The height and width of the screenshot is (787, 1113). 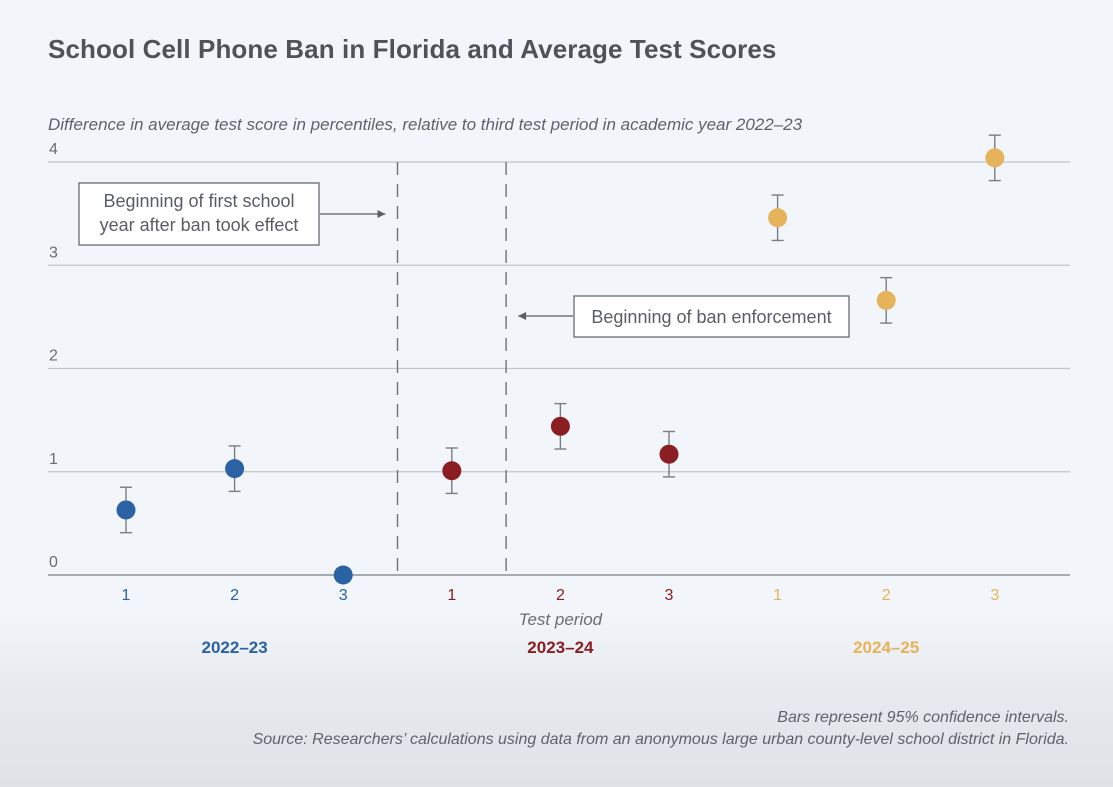 I want to click on y-tick-label: 2, so click(x=53, y=356).